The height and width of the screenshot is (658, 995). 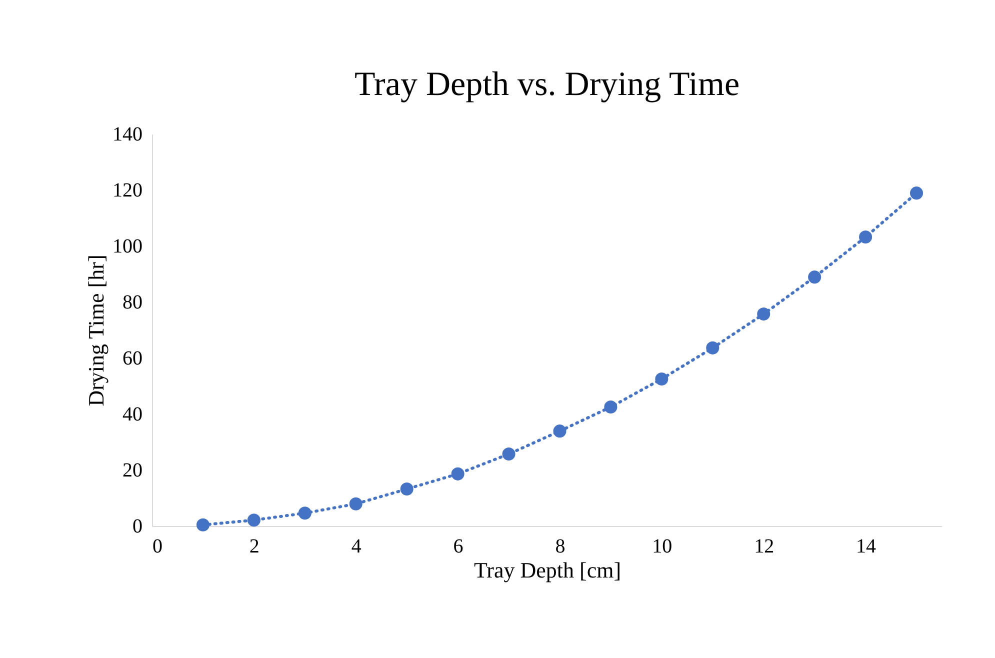 I want to click on x-tick-label: 2, so click(x=254, y=547).